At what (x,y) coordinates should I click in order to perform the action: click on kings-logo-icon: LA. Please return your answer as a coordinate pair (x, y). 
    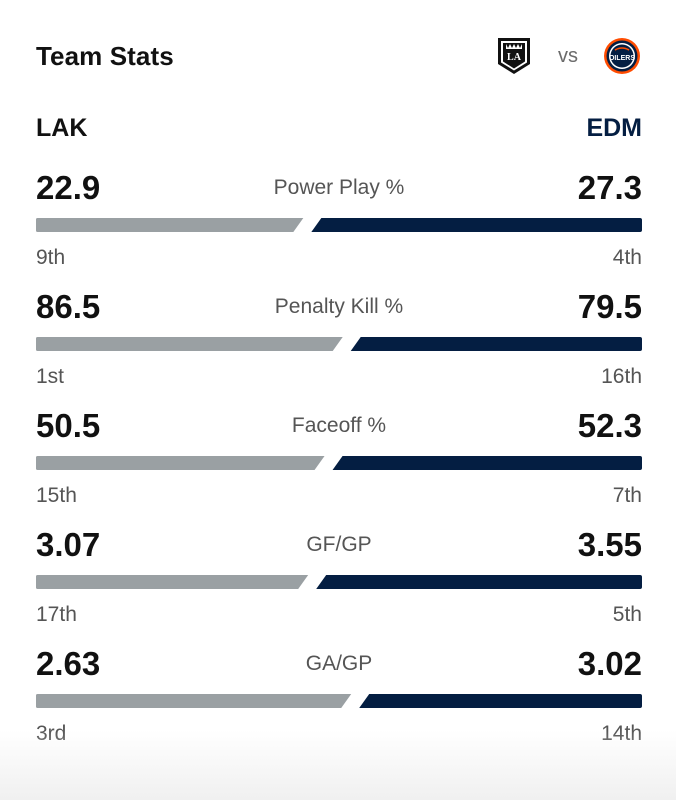
    Looking at the image, I should click on (514, 56).